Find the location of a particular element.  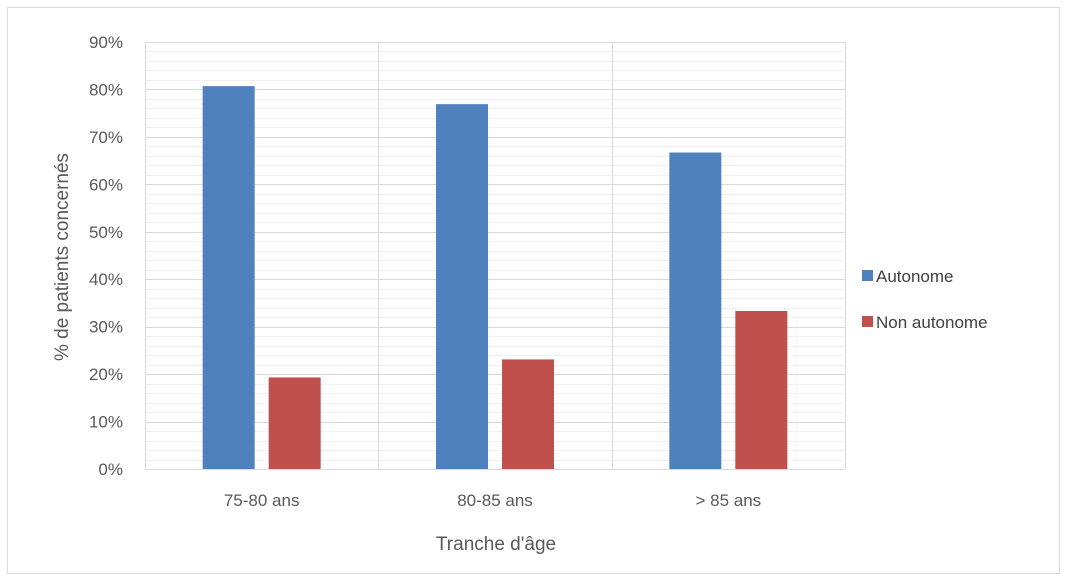

y-tick-label: 60% is located at coordinates (106, 184).